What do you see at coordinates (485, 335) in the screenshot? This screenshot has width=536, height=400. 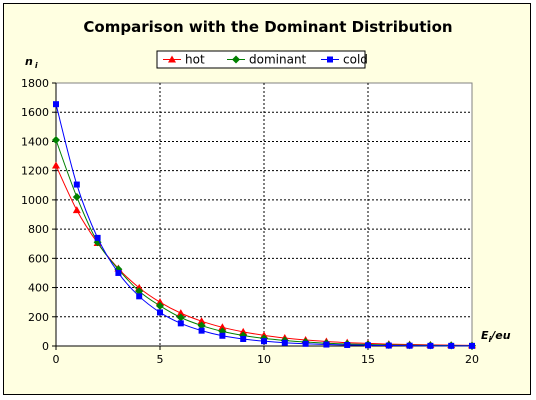 I see `x-axis-label-main: E` at bounding box center [485, 335].